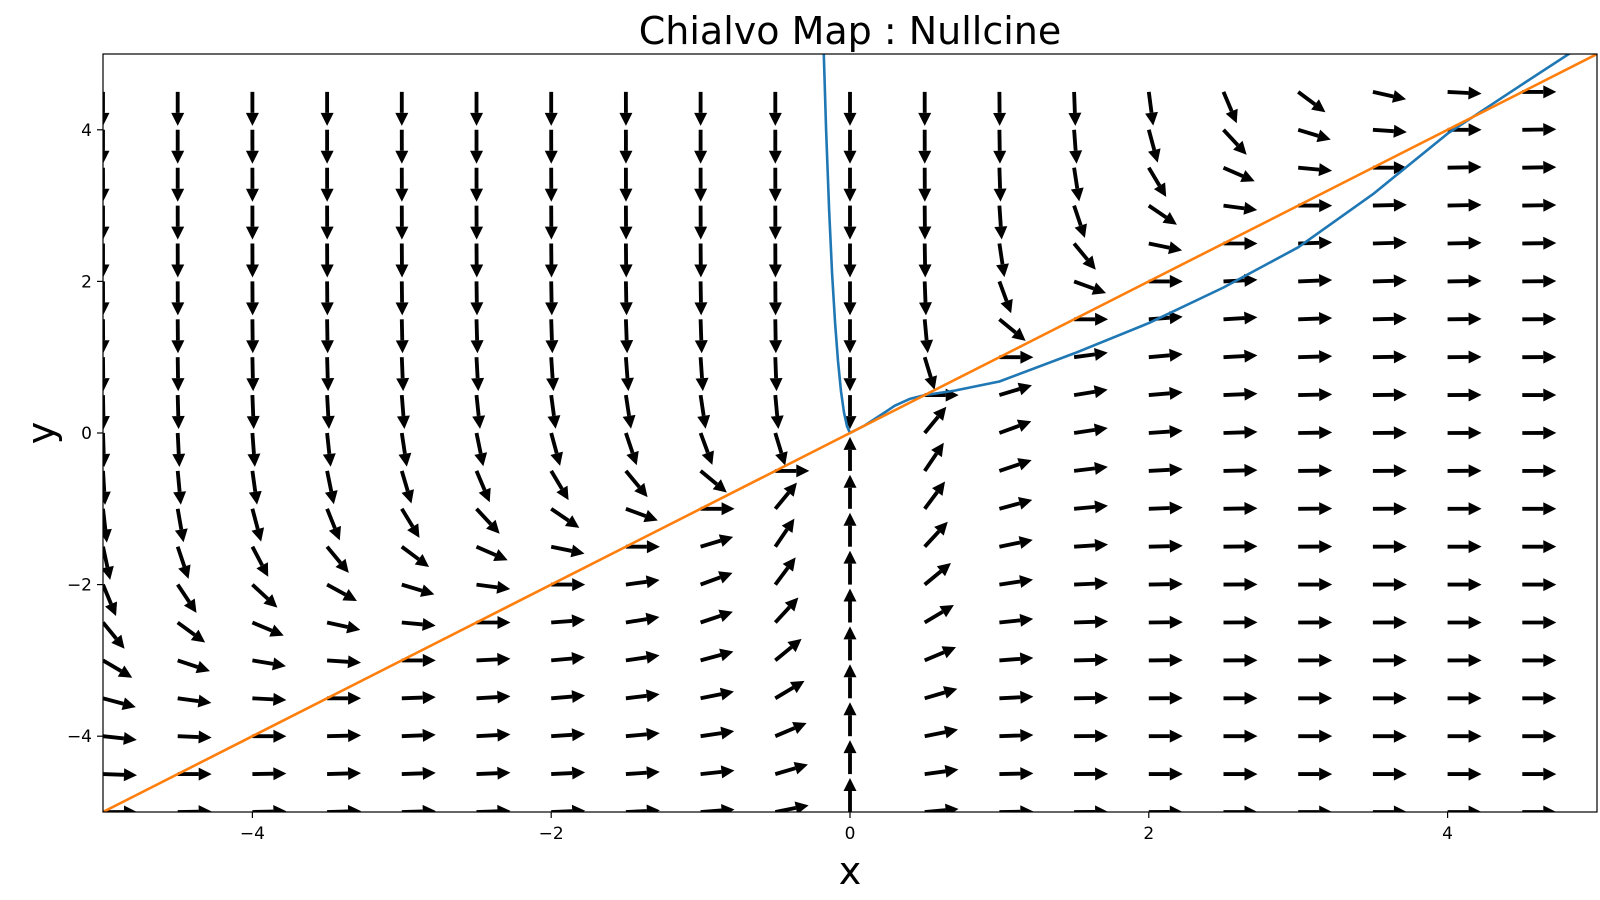 The height and width of the screenshot is (900, 1600). Describe the element at coordinates (86, 282) in the screenshot. I see `y-tick-label: 2` at that location.